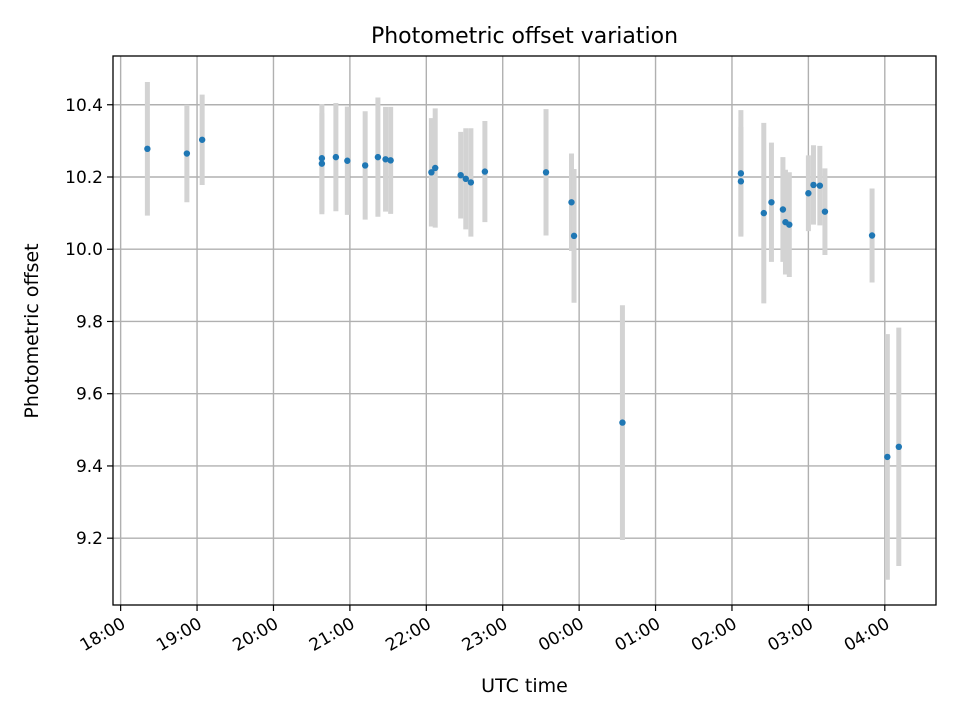 This screenshot has width=960, height=720. Describe the element at coordinates (714, 635) in the screenshot. I see `x-tick-label: 02:00` at that location.